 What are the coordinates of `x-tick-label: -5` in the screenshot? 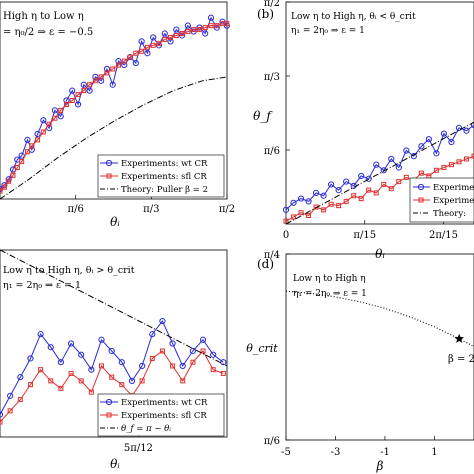 It's located at (286, 452).